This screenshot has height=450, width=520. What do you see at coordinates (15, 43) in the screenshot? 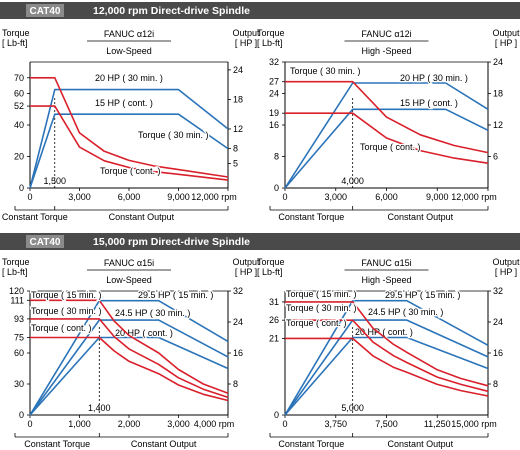
I see `left-axis-unit: [ Lb-ft]` at bounding box center [15, 43].